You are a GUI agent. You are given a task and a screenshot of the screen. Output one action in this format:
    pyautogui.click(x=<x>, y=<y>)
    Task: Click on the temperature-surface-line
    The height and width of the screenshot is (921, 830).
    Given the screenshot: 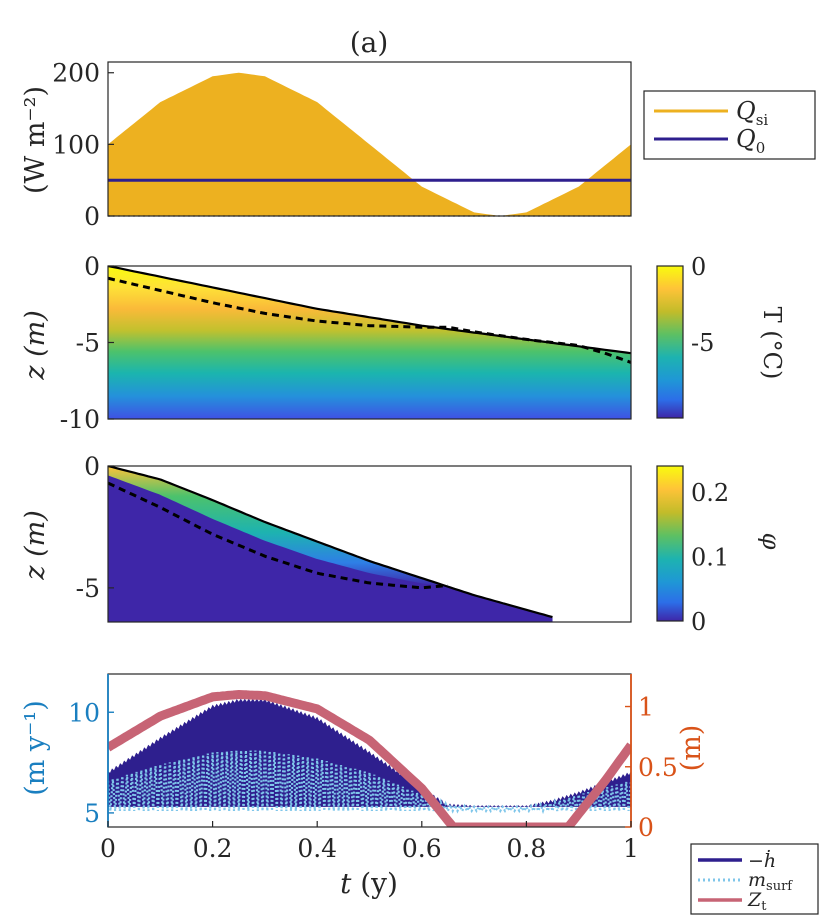 What is the action you would take?
    pyautogui.click(x=369, y=310)
    